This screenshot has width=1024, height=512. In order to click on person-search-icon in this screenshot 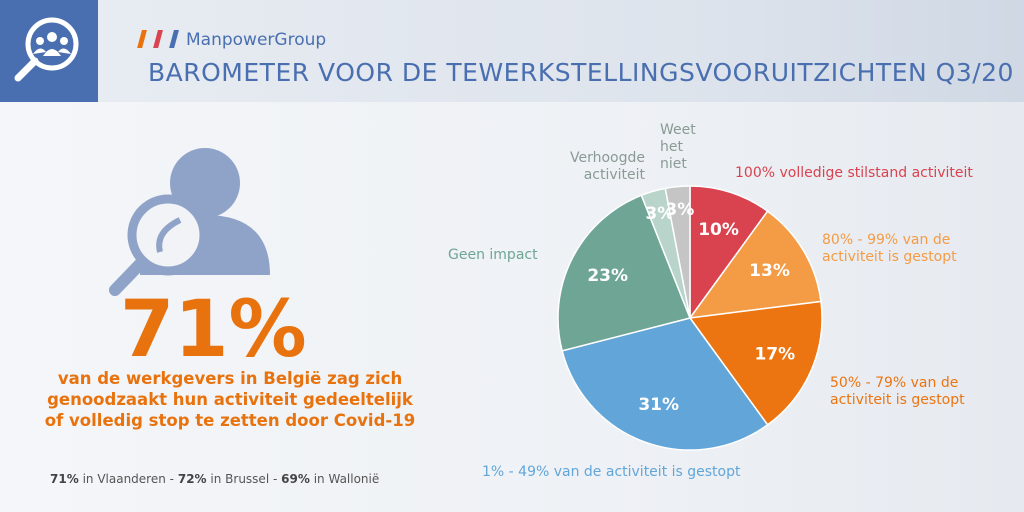, I will do `click(189, 222)`.